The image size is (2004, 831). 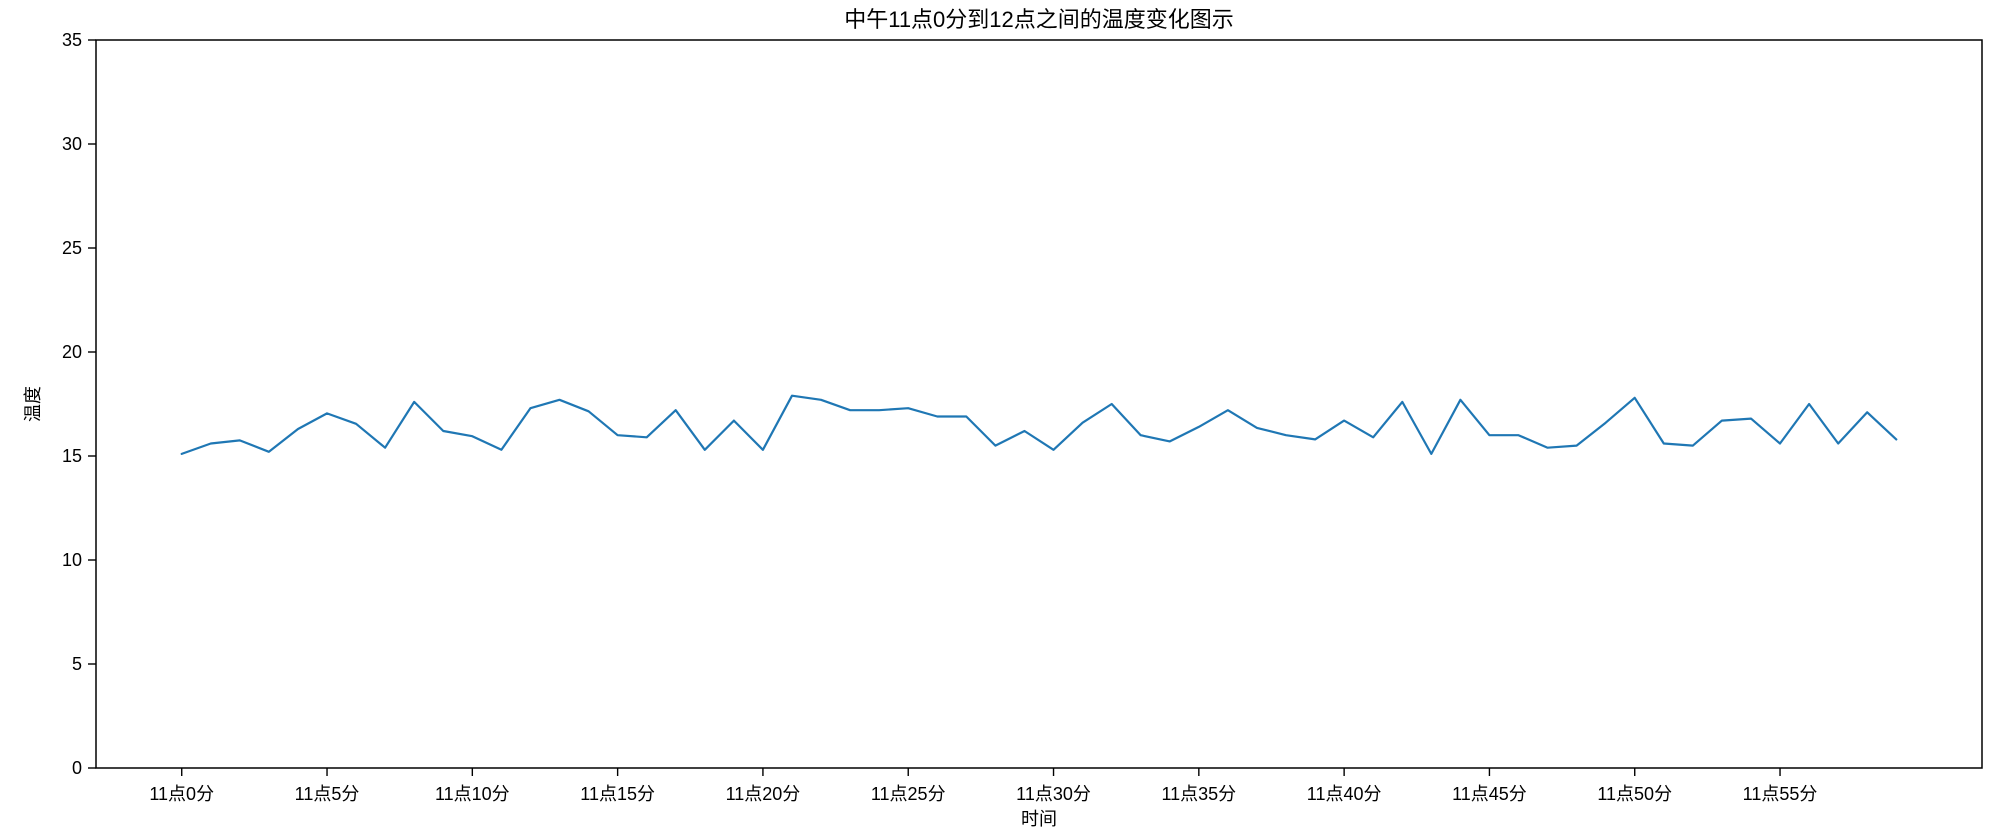 I want to click on y-tick-label: 5, so click(x=77, y=664).